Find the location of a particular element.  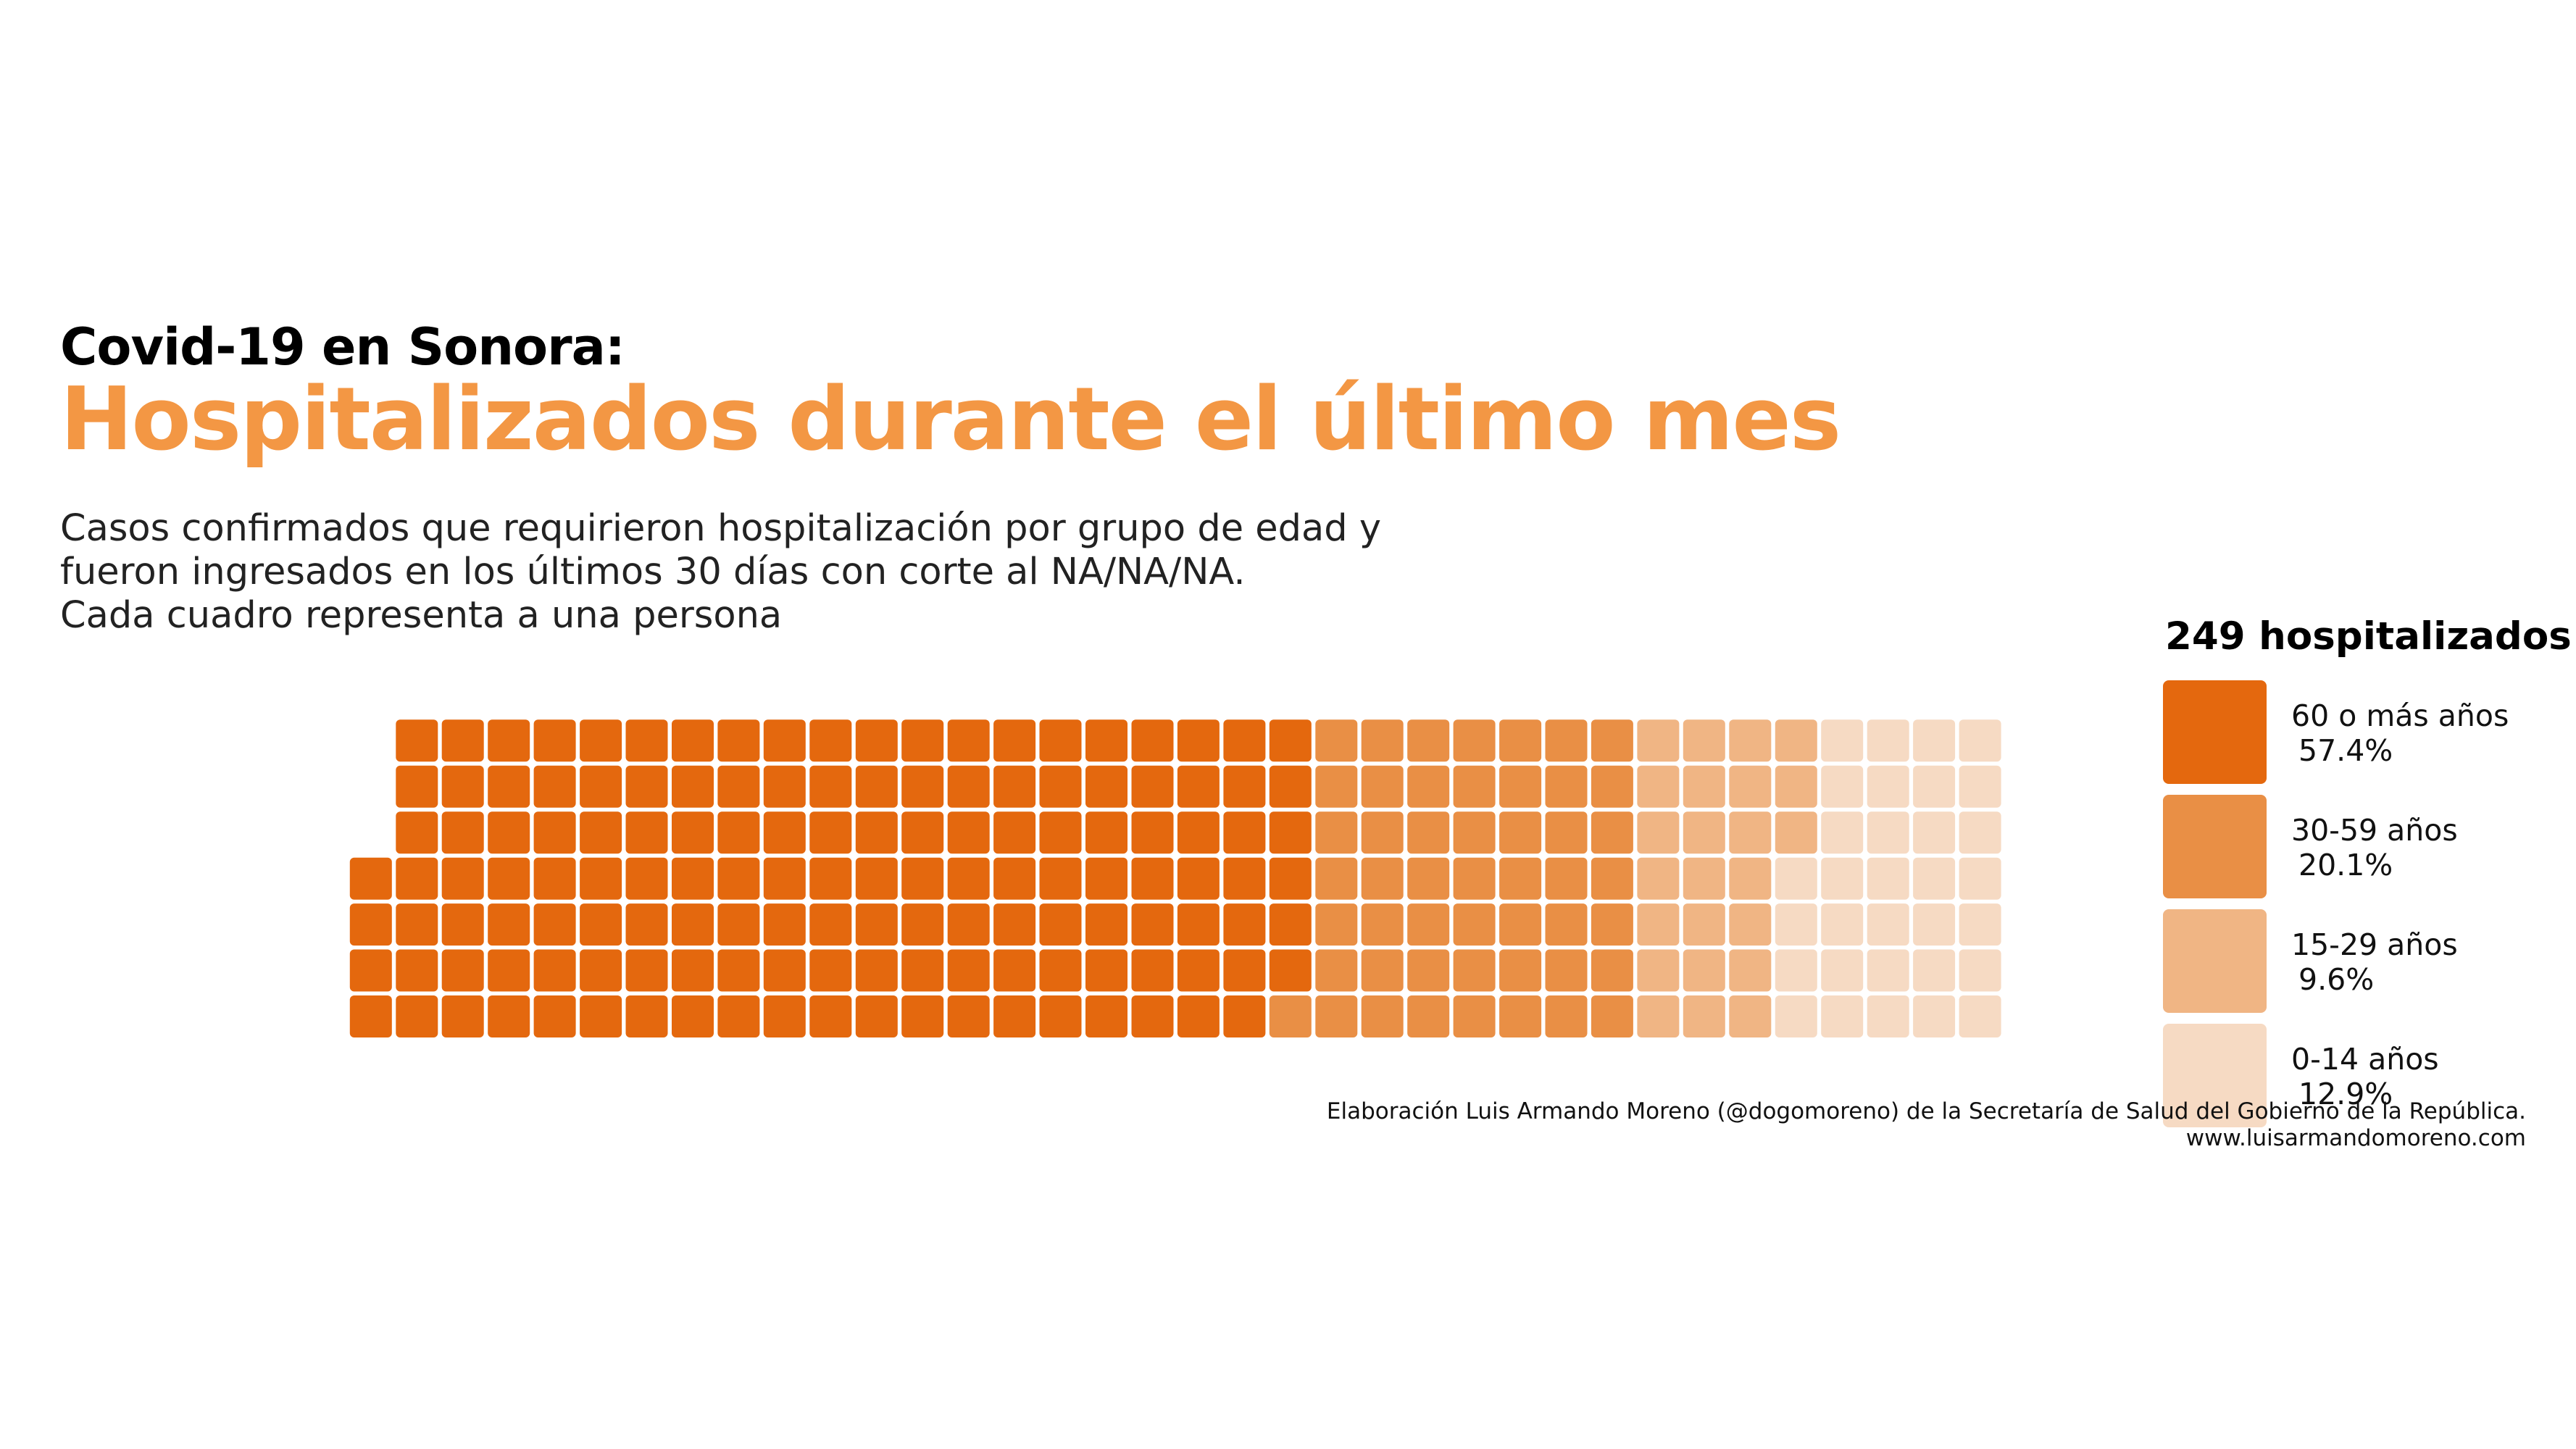

subtitle-line-3: Cada cuadro representa a una persona is located at coordinates (421, 616).